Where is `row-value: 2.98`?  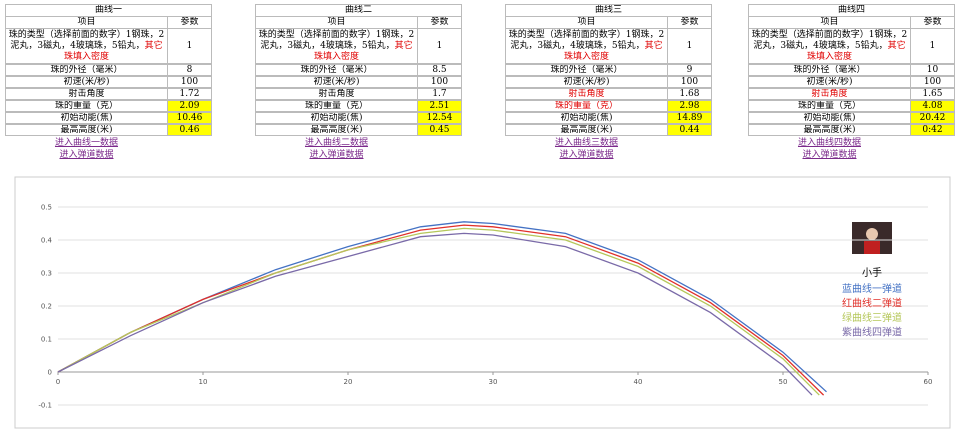 row-value: 2.98 is located at coordinates (689, 106).